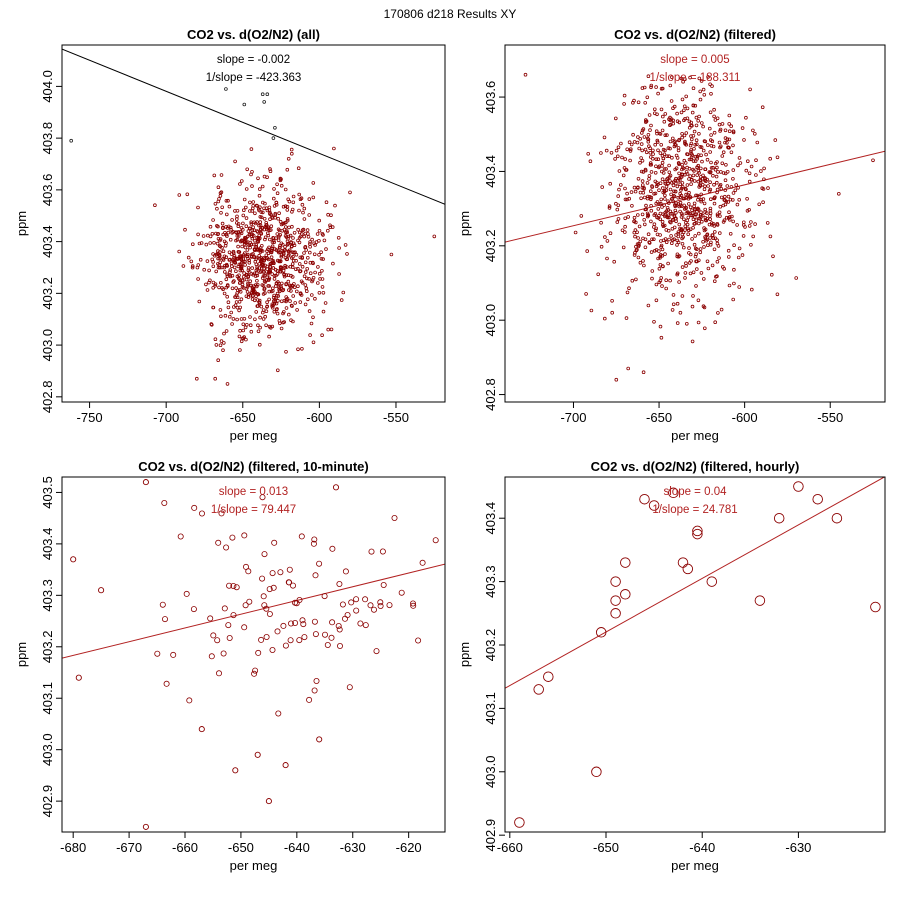 This screenshot has height=905, width=900. What do you see at coordinates (695, 583) in the screenshot?
I see `regression-line` at bounding box center [695, 583].